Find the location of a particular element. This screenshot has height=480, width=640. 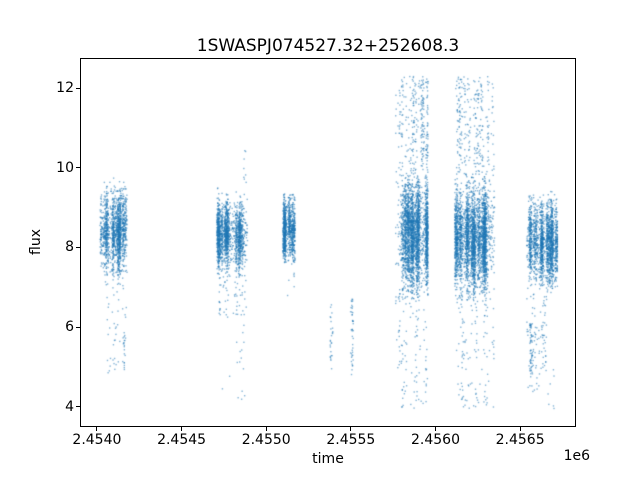

x-axis-offset-text: 1e6 is located at coordinates (576, 456).